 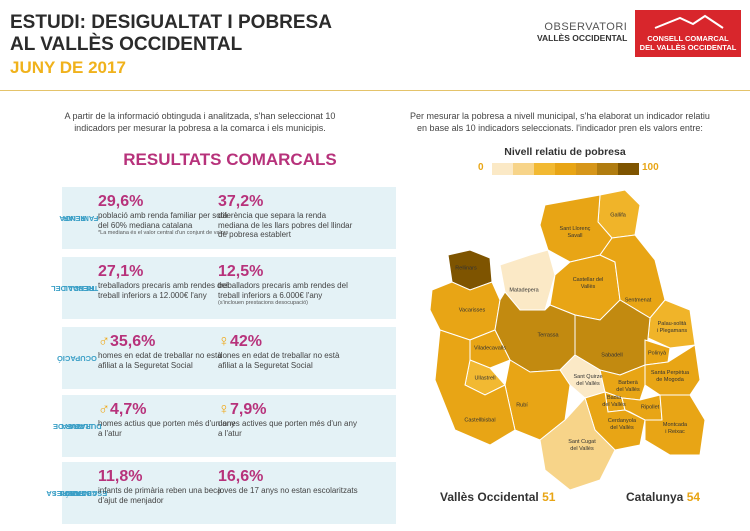 What do you see at coordinates (565, 152) in the screenshot?
I see `legend-title: Nivell relatiu de pobresa` at bounding box center [565, 152].